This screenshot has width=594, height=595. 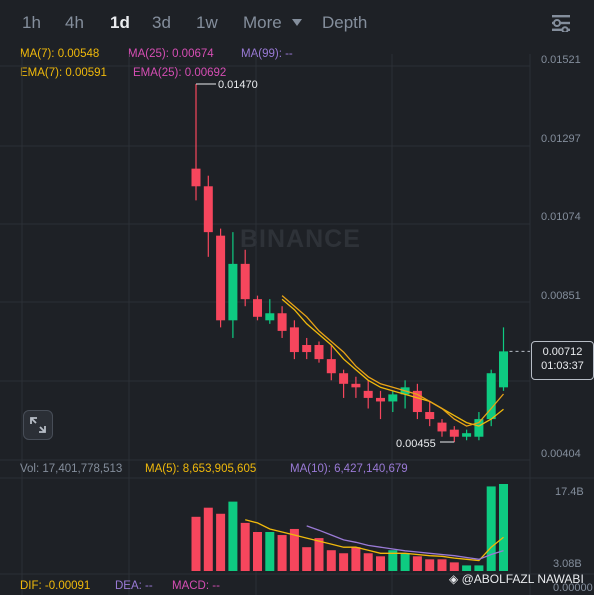 What do you see at coordinates (196, 586) in the screenshot?
I see `macd-value: MACD: --` at bounding box center [196, 586].